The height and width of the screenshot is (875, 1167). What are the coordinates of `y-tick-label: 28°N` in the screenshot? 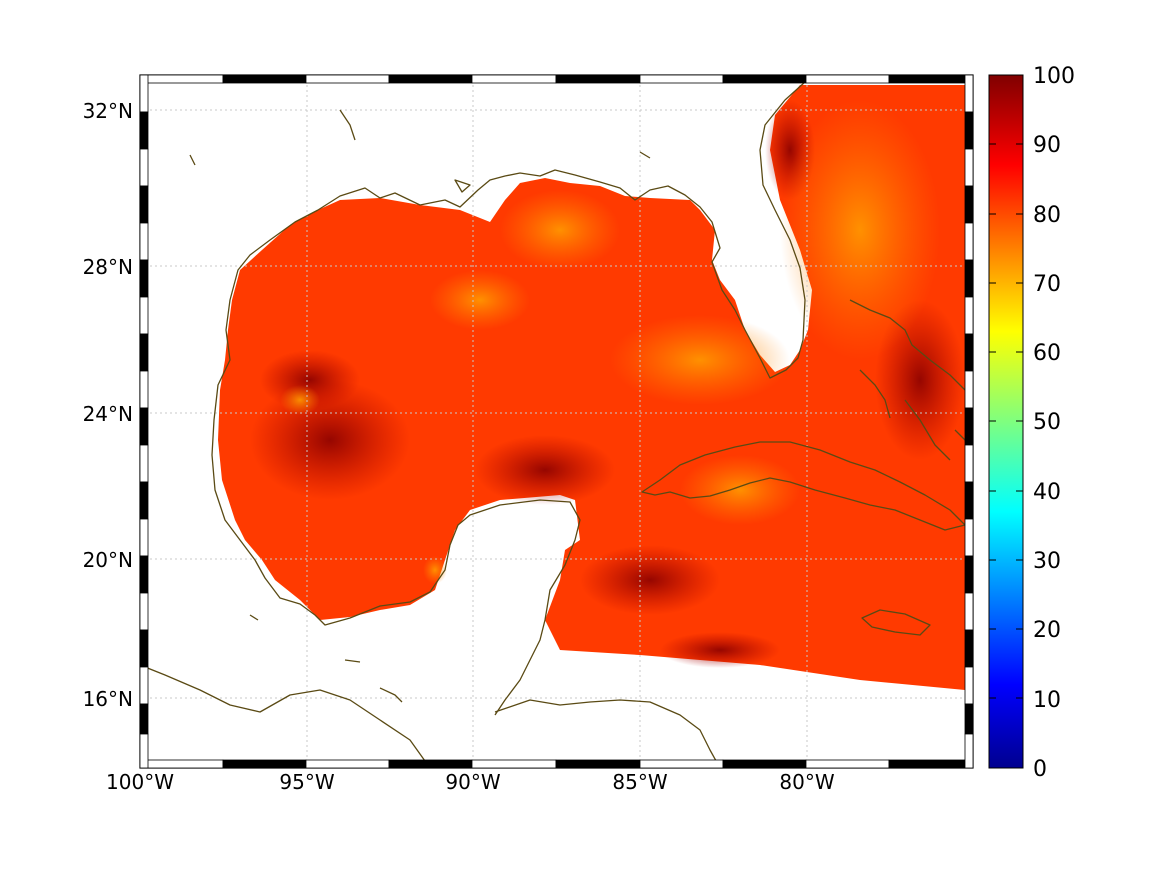 It's located at (108, 267).